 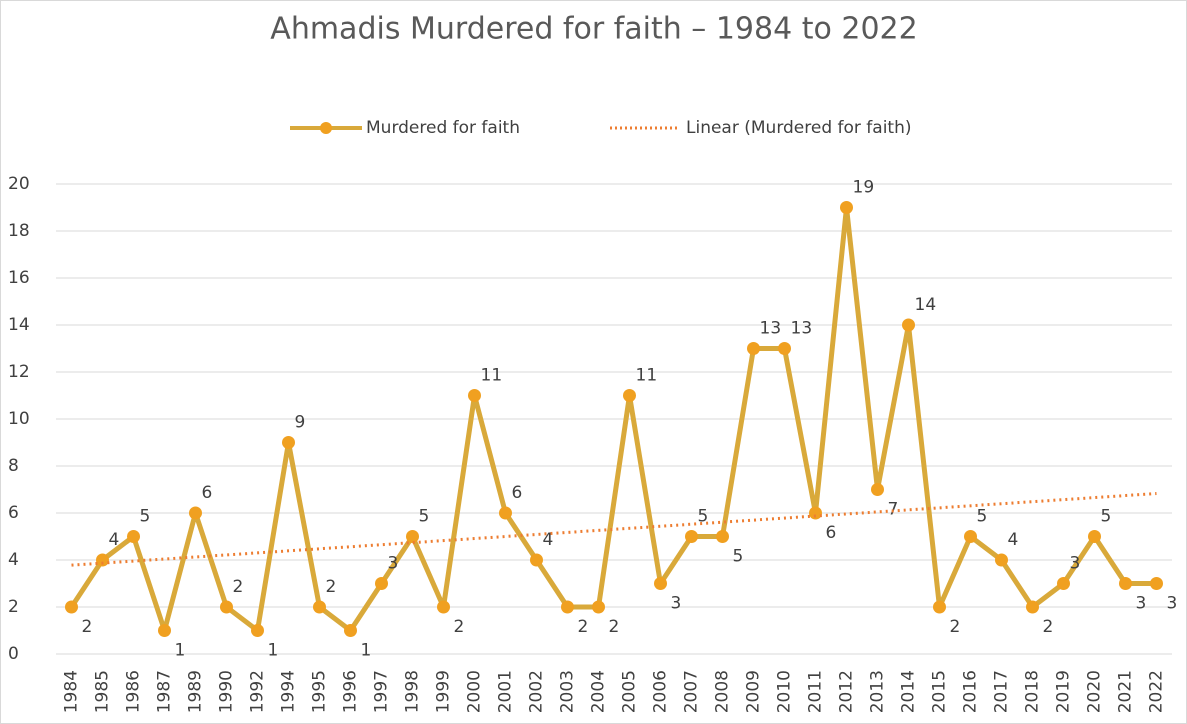 What do you see at coordinates (196, 691) in the screenshot?
I see `x-tick-label: 1989` at bounding box center [196, 691].